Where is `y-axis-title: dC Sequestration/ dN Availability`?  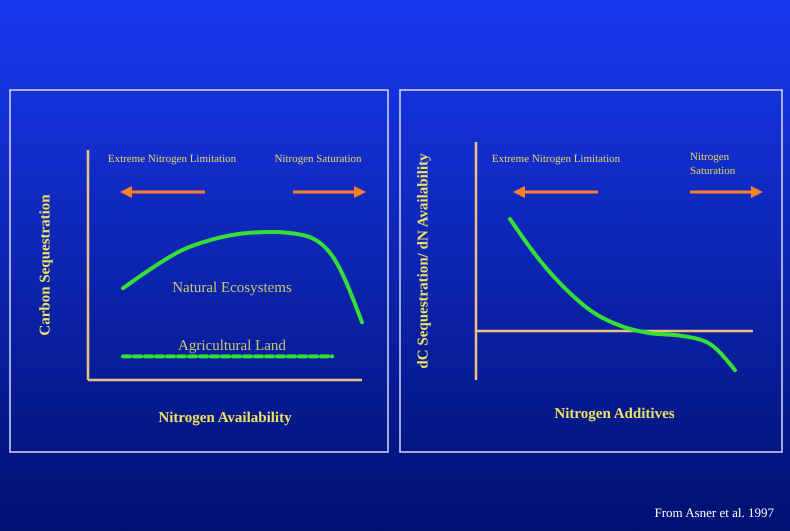
y-axis-title: dC Sequestration/ dN Availability is located at coordinates (423, 260).